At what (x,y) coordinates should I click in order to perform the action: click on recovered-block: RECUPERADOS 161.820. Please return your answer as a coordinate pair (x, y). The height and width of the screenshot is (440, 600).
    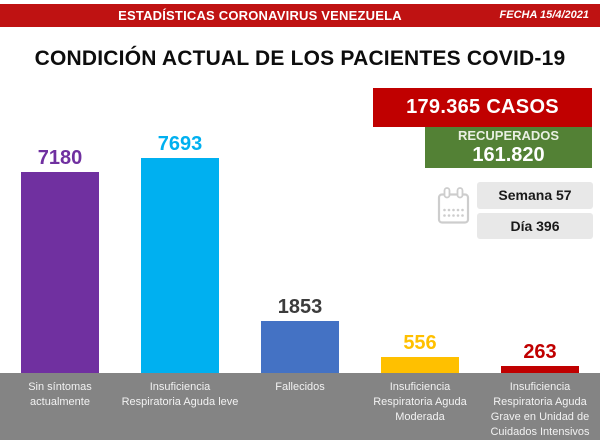
    Looking at the image, I should click on (508, 147).